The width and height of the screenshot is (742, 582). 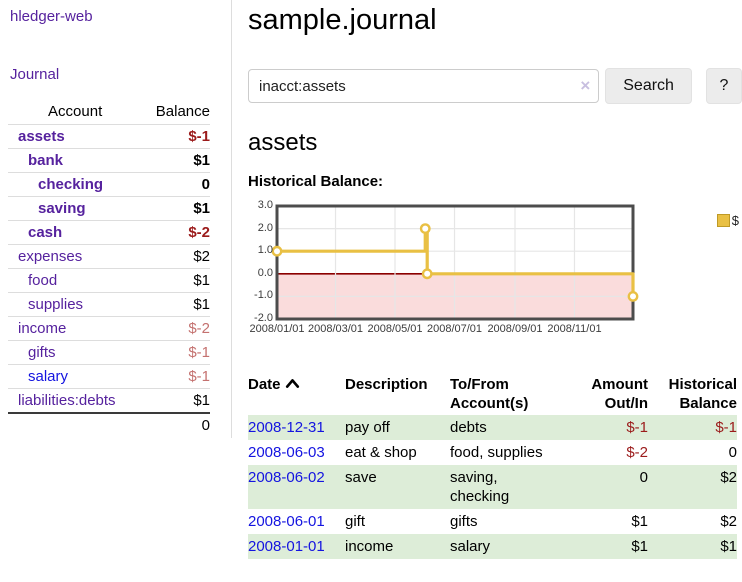 What do you see at coordinates (726, 427) in the screenshot?
I see `transaction-balance: $-1` at bounding box center [726, 427].